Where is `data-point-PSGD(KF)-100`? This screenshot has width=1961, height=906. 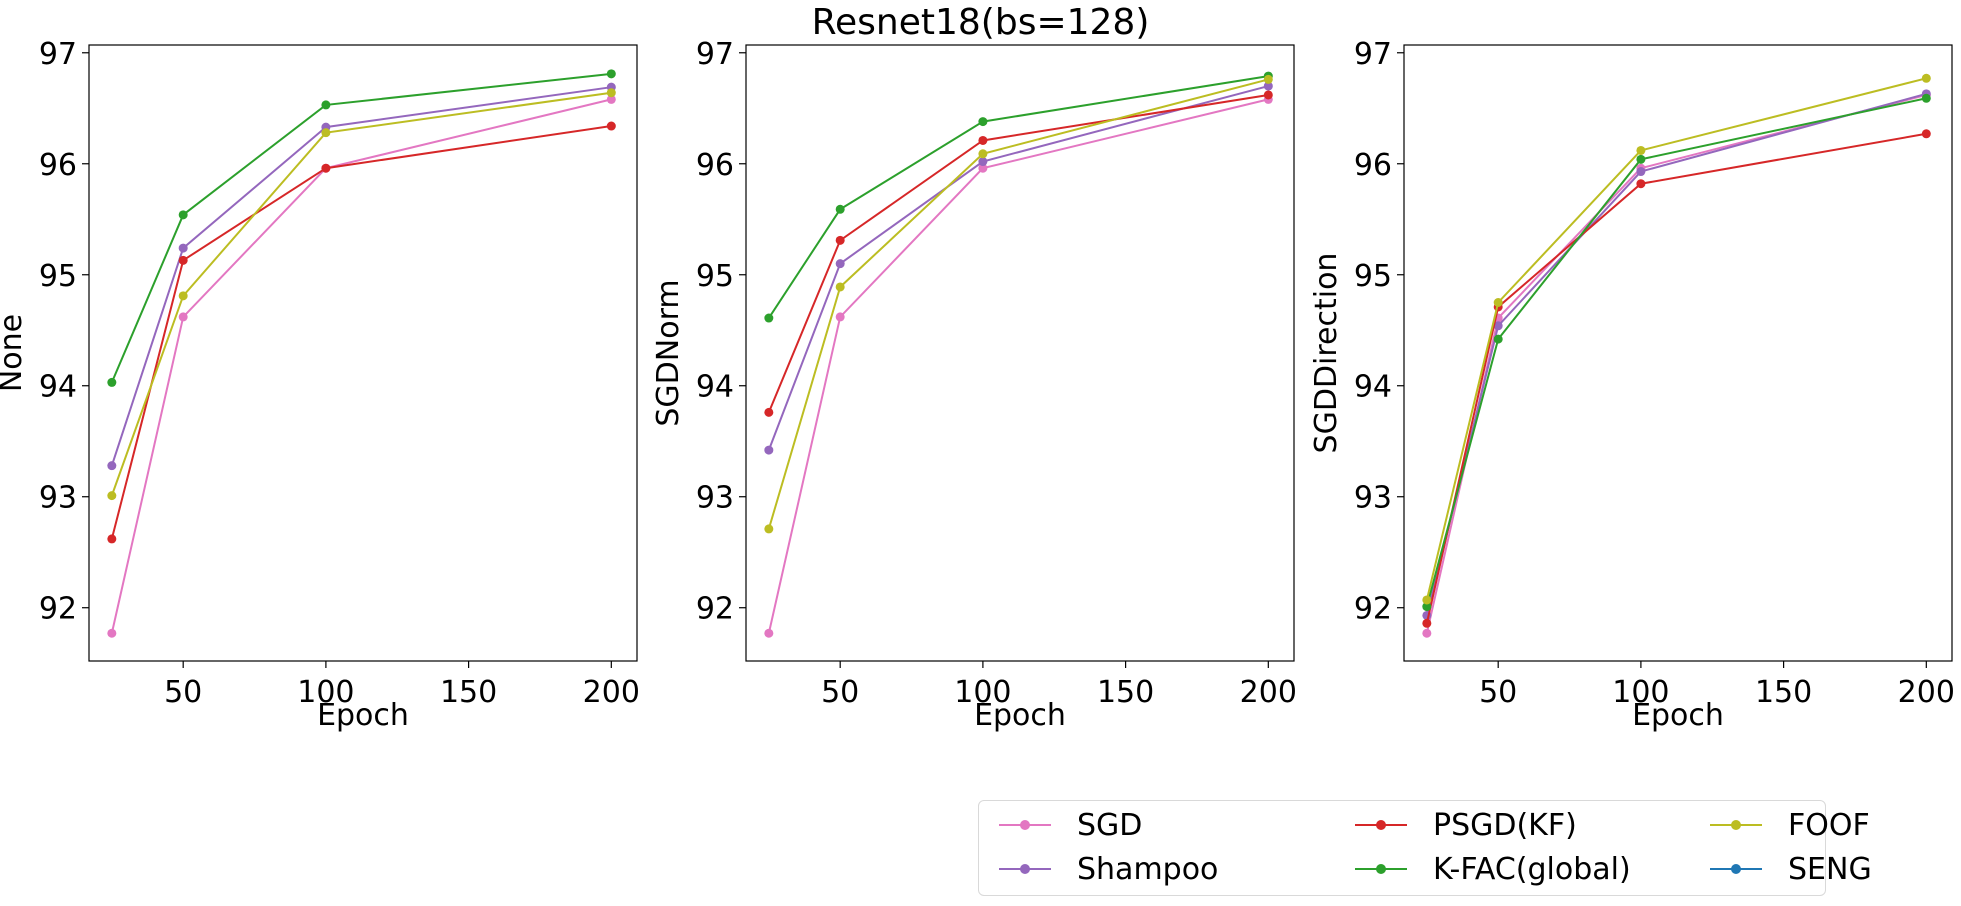
data-point-PSGD(KF)-100 is located at coordinates (983, 140).